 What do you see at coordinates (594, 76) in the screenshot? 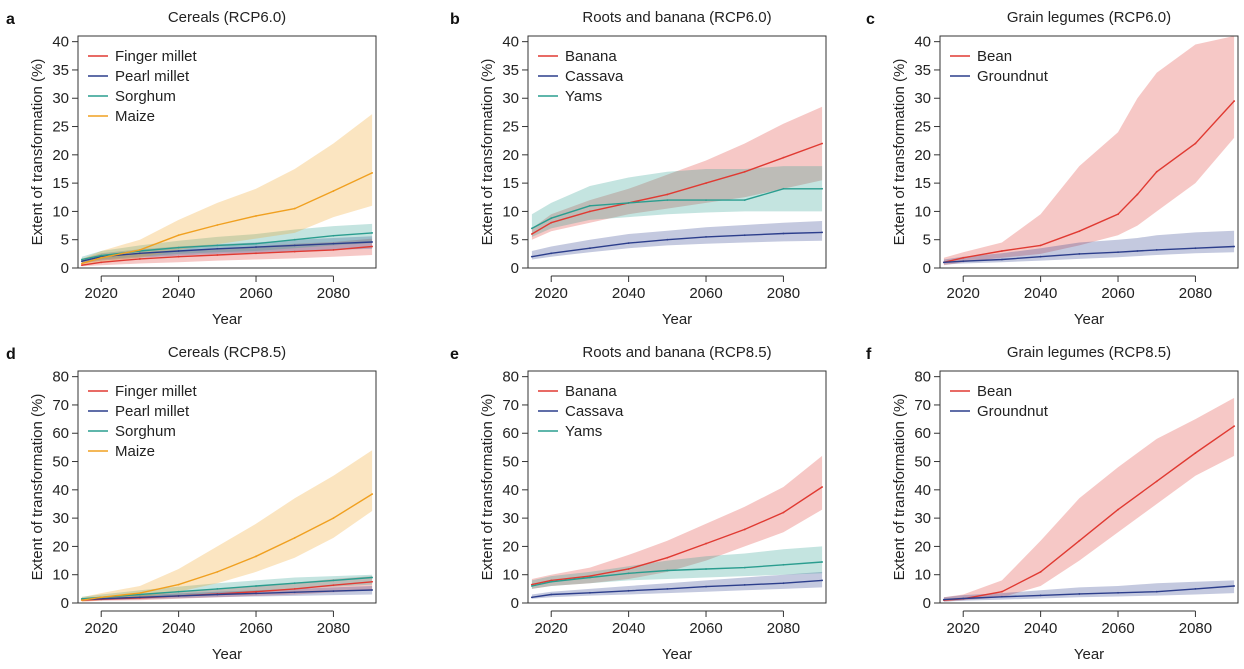
I see `legend-label-cassava: Cassava` at bounding box center [594, 76].